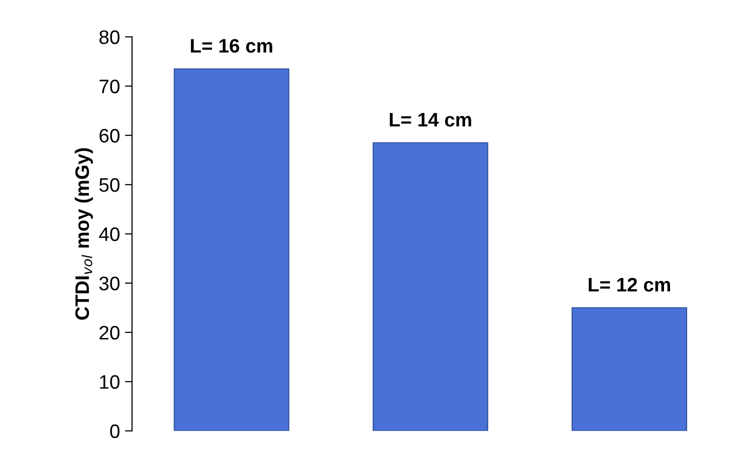 The height and width of the screenshot is (455, 746). I want to click on y-tick-label: 20, so click(110, 333).